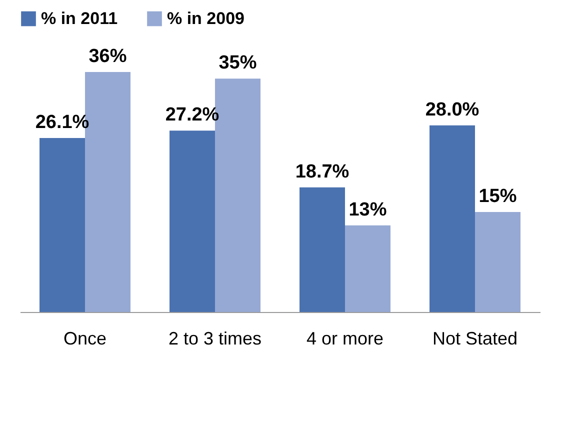 The width and height of the screenshot is (564, 438). I want to click on x-tick-label: Not Stated, so click(475, 338).